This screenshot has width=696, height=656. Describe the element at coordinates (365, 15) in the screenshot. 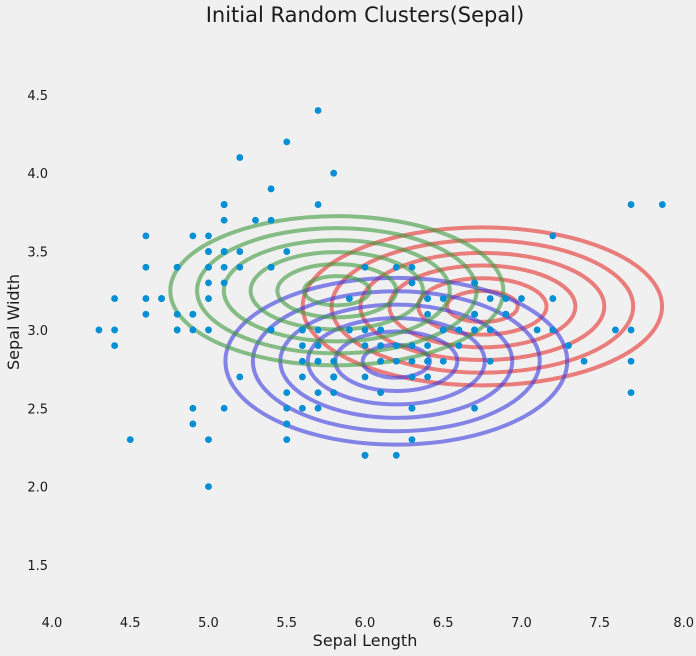

I see `chart-title: Initial Random Clusters(Sepal)` at that location.